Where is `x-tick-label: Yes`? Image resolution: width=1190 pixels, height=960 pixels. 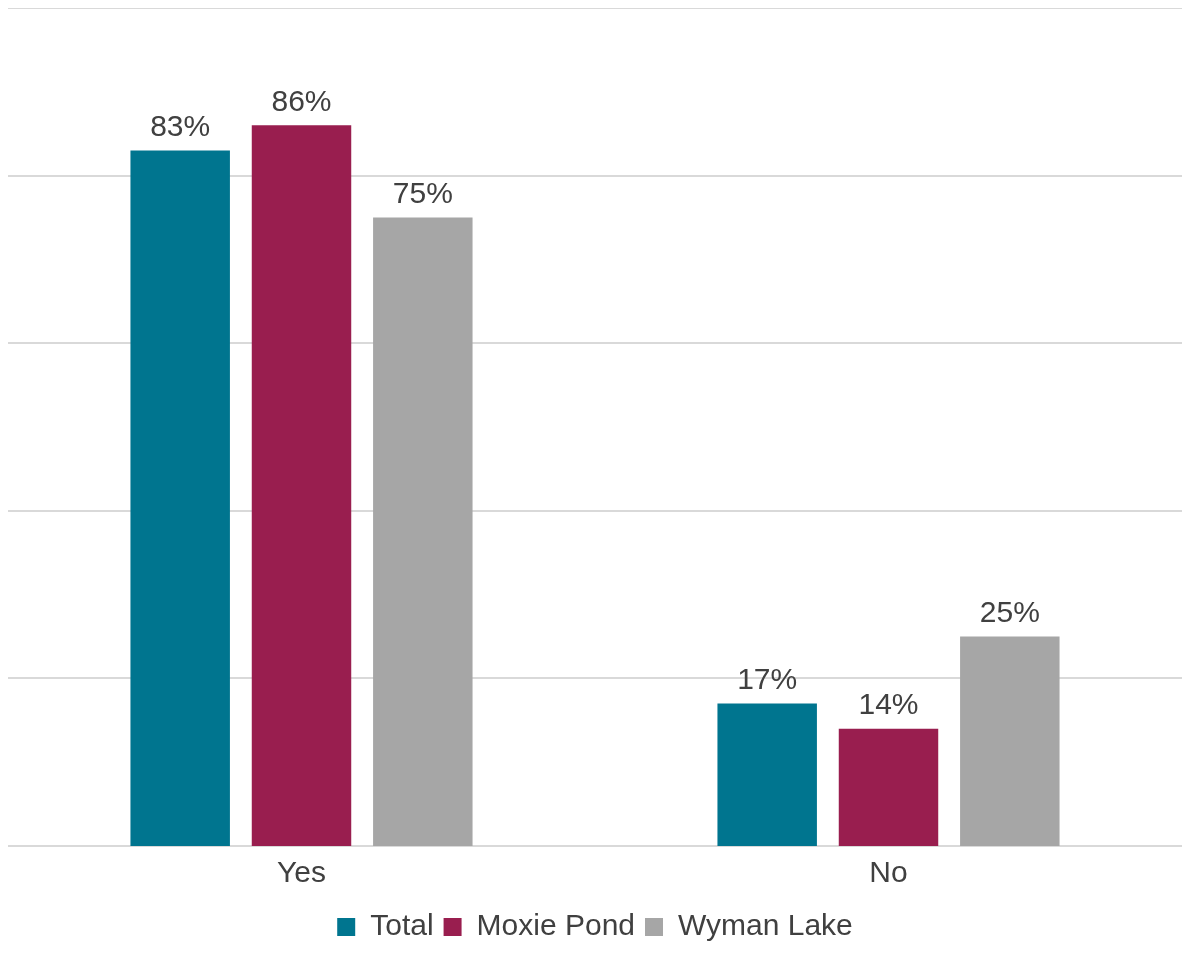 x-tick-label: Yes is located at coordinates (301, 872).